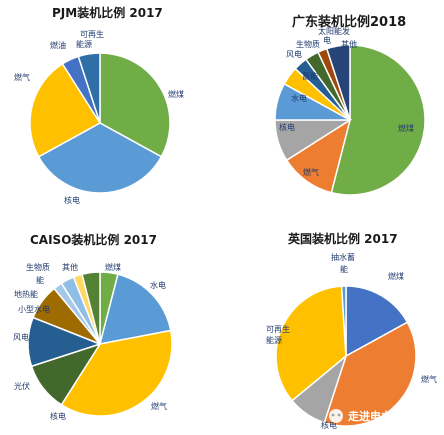 Image resolution: width=444 pixels, height=435 pixels. I want to click on pjm-label-renewable: 可再生能源, so click(90, 39).